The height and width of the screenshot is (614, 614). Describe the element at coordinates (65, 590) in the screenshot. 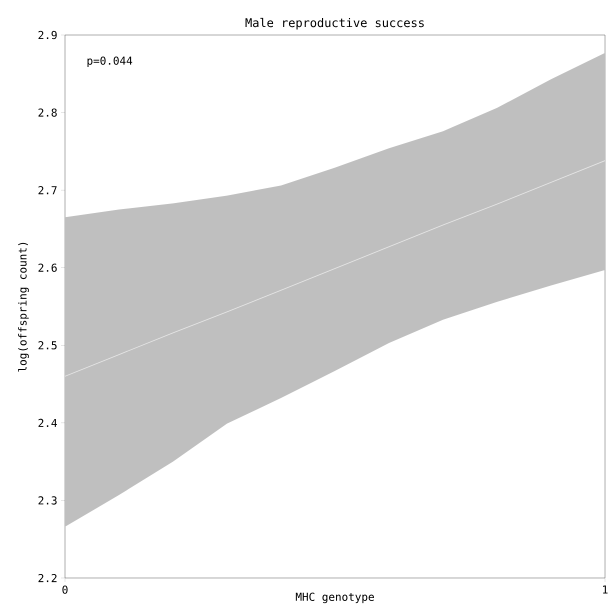

I see `x-tick-label: 0` at that location.